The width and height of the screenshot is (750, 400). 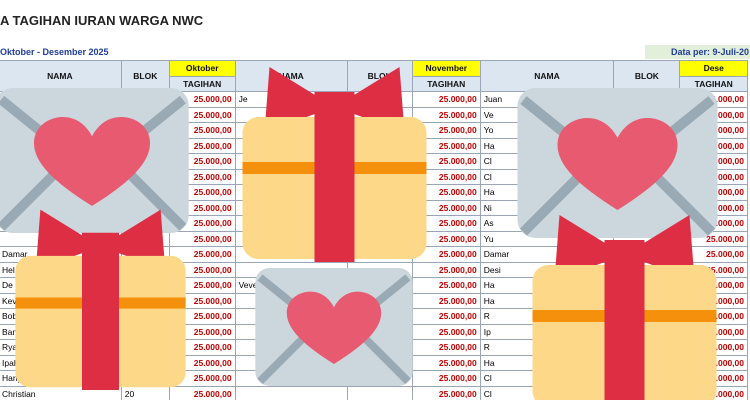 I want to click on title: A TAGIHAN IURAN WARGA NWC, so click(x=102, y=20).